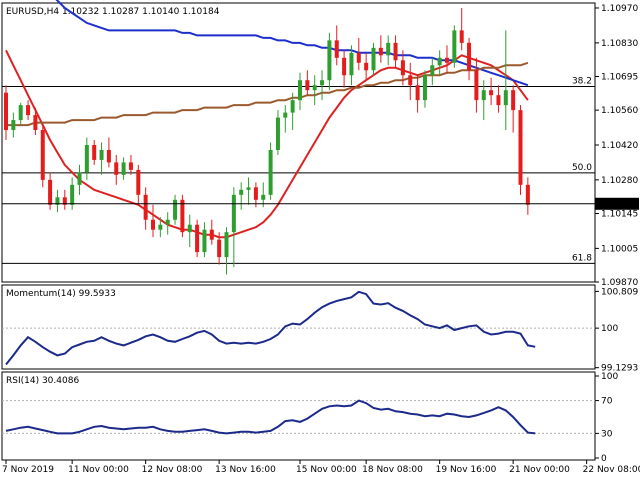 This screenshot has width=640, height=480. I want to click on momentum-title: Momentum(14) 99.5933, so click(61, 294).